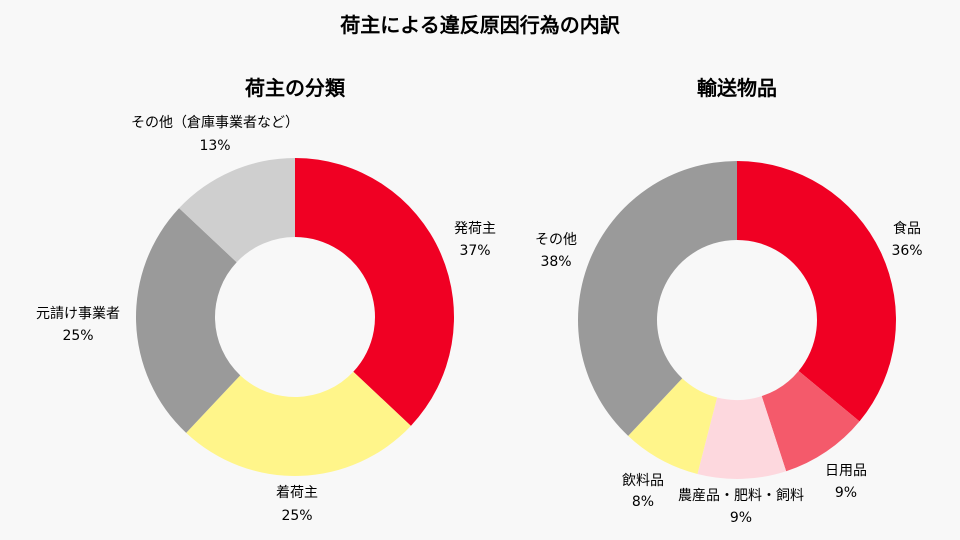  What do you see at coordinates (555, 262) in the screenshot?
I see `slice-value-label: 38%` at bounding box center [555, 262].